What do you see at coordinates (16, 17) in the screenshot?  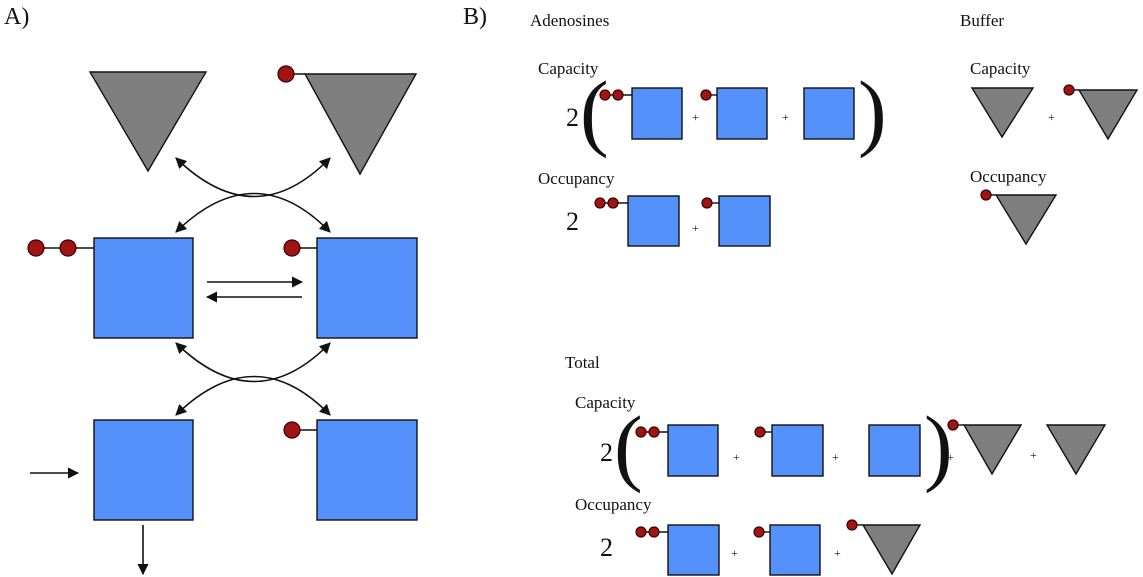 I see `panel-a-label: A)` at bounding box center [16, 17].